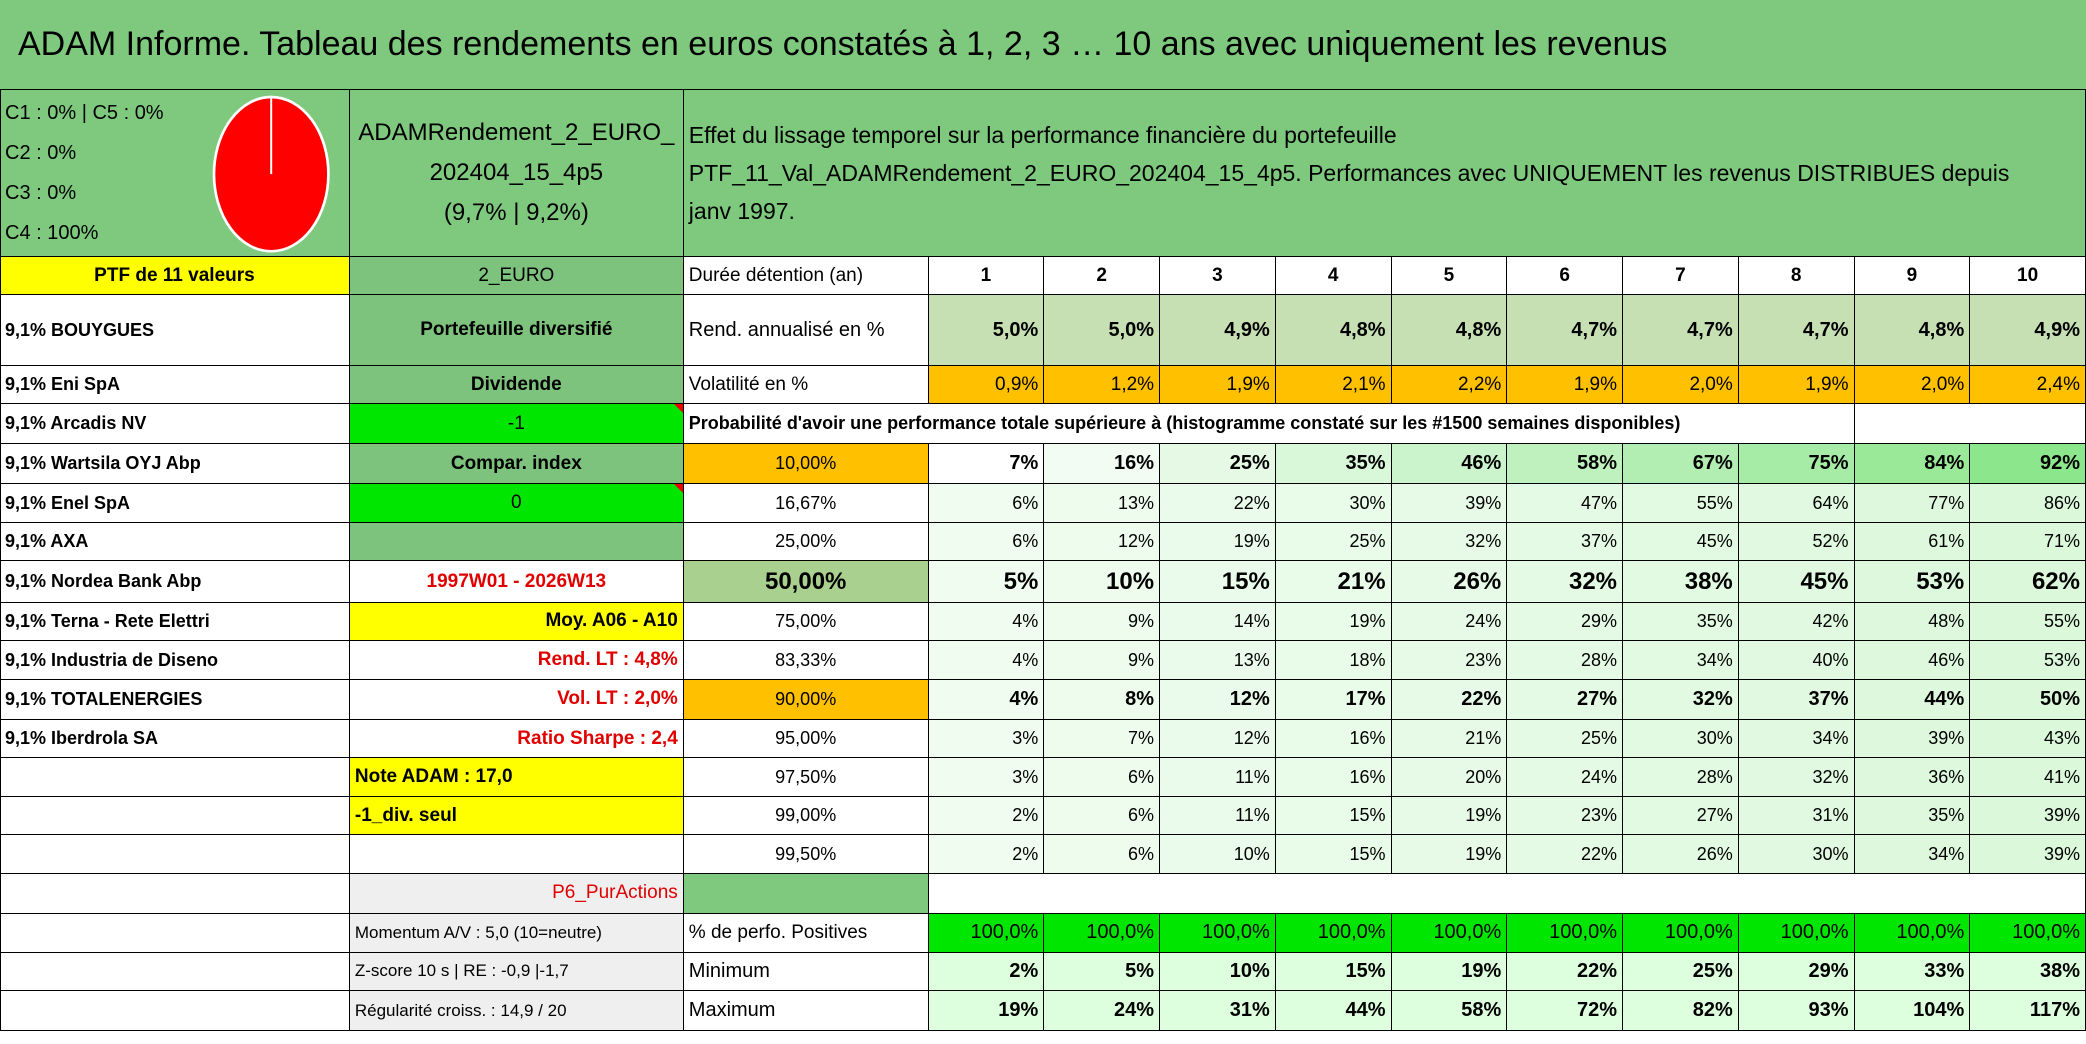 This screenshot has width=2086, height=1044. What do you see at coordinates (2028, 699) in the screenshot?
I see `probability-value: 50%` at bounding box center [2028, 699].